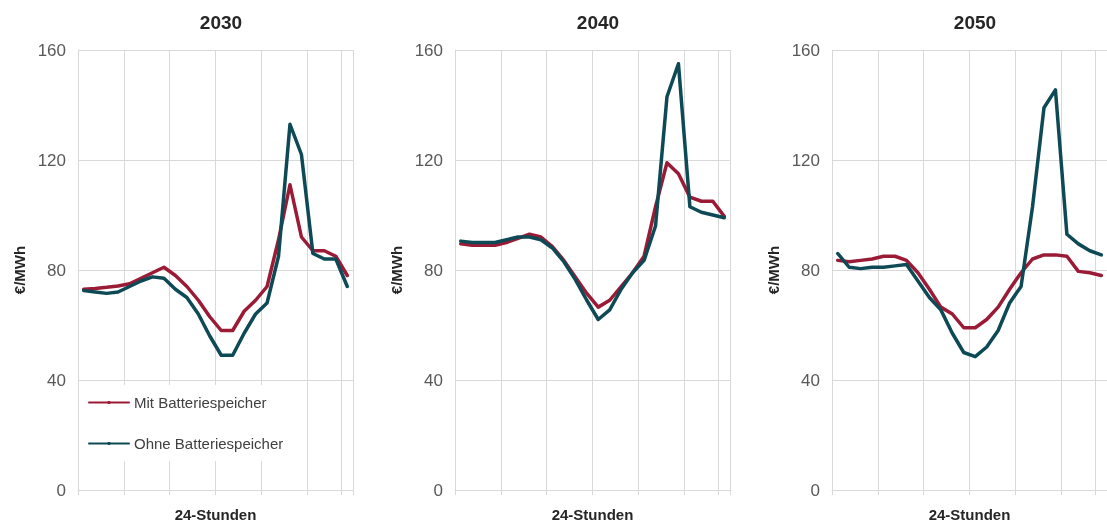 The height and width of the screenshot is (527, 1107). What do you see at coordinates (975, 22) in the screenshot?
I see `chart-title: 2050` at bounding box center [975, 22].